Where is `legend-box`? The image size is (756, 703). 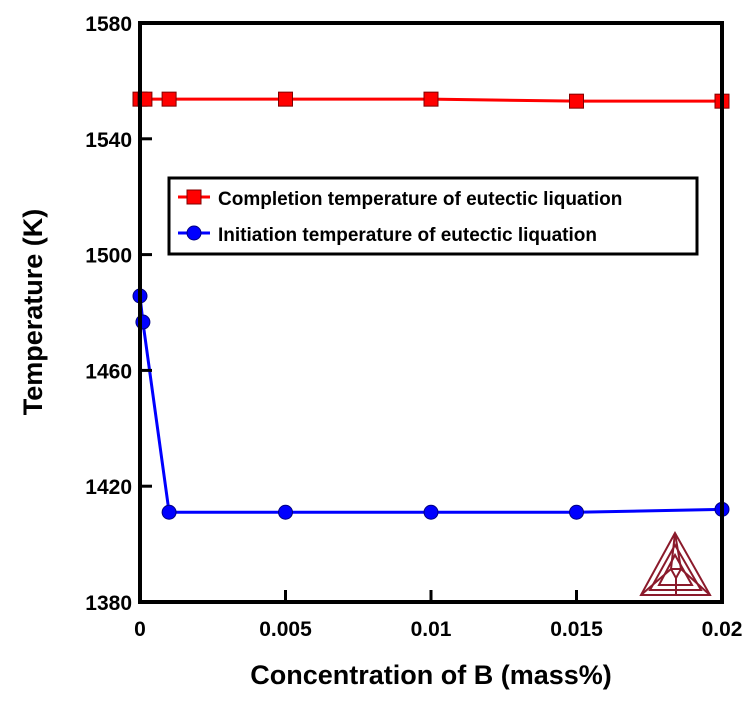
legend-box is located at coordinates (433, 216).